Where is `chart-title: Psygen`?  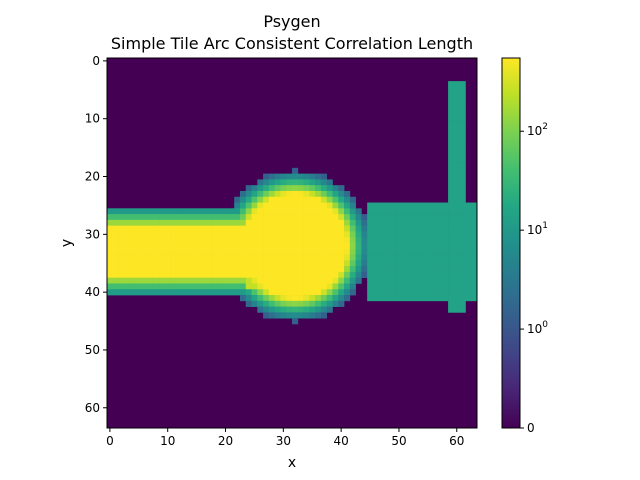
chart-title: Psygen is located at coordinates (291, 21).